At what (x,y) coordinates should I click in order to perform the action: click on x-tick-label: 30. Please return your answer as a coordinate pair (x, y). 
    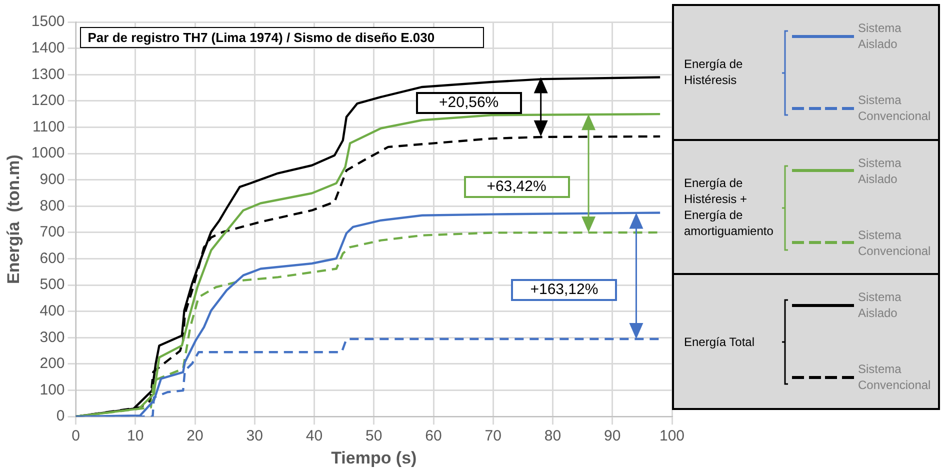
    Looking at the image, I should click on (254, 436).